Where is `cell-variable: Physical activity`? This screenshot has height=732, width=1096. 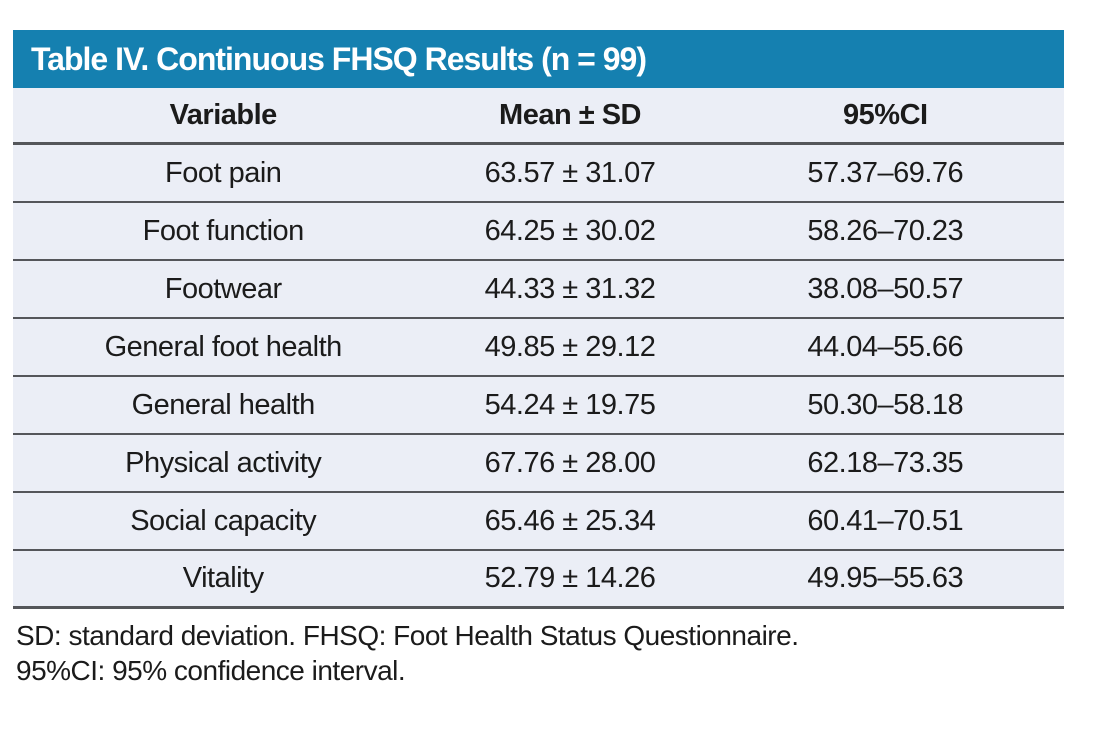
cell-variable: Physical activity is located at coordinates (223, 462).